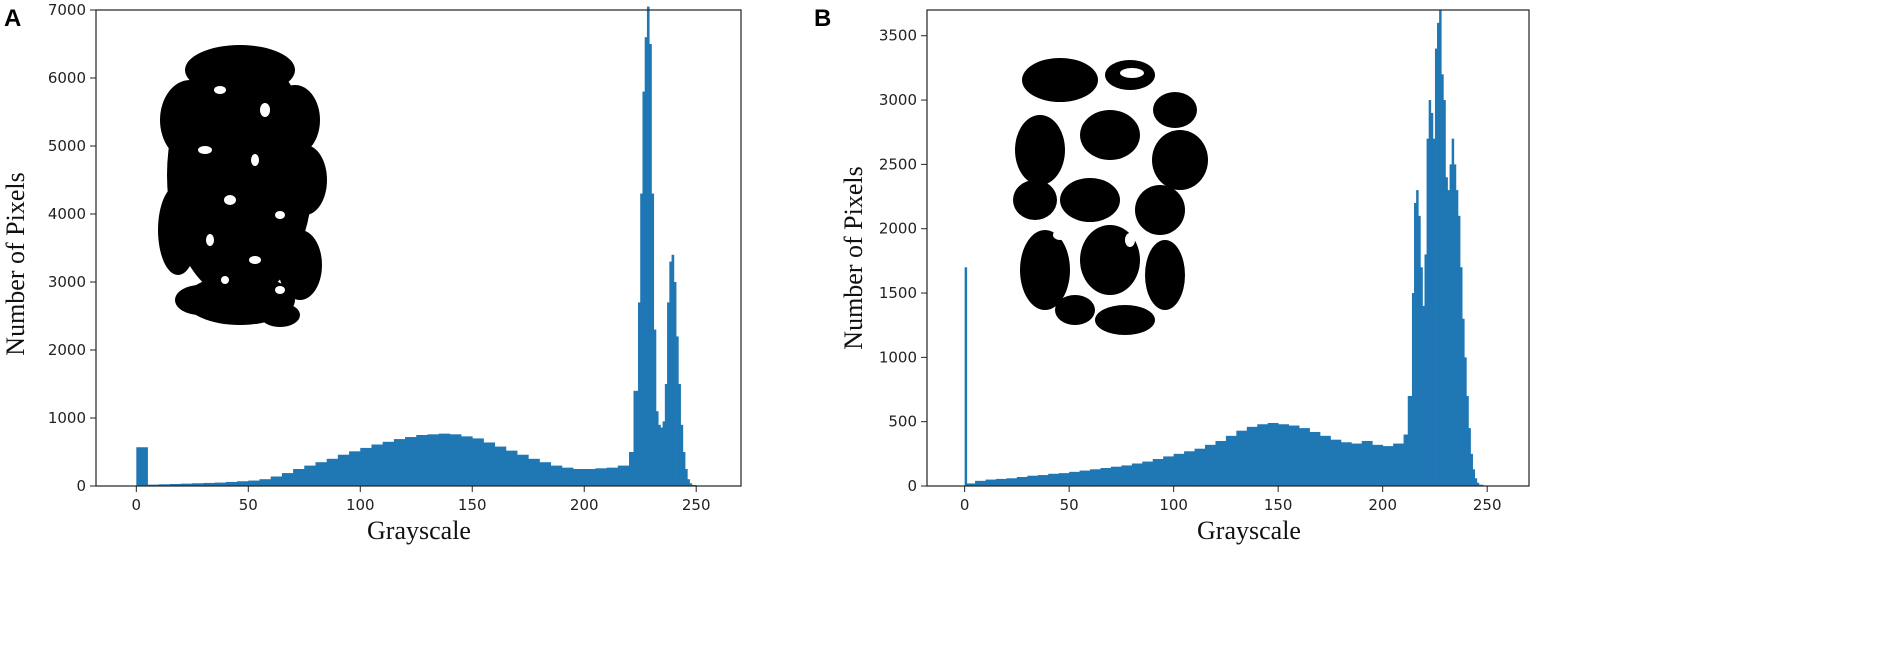 The height and width of the screenshot is (667, 1900). Describe the element at coordinates (67, 214) in the screenshot. I see `y-tick-label: 4000` at that location.